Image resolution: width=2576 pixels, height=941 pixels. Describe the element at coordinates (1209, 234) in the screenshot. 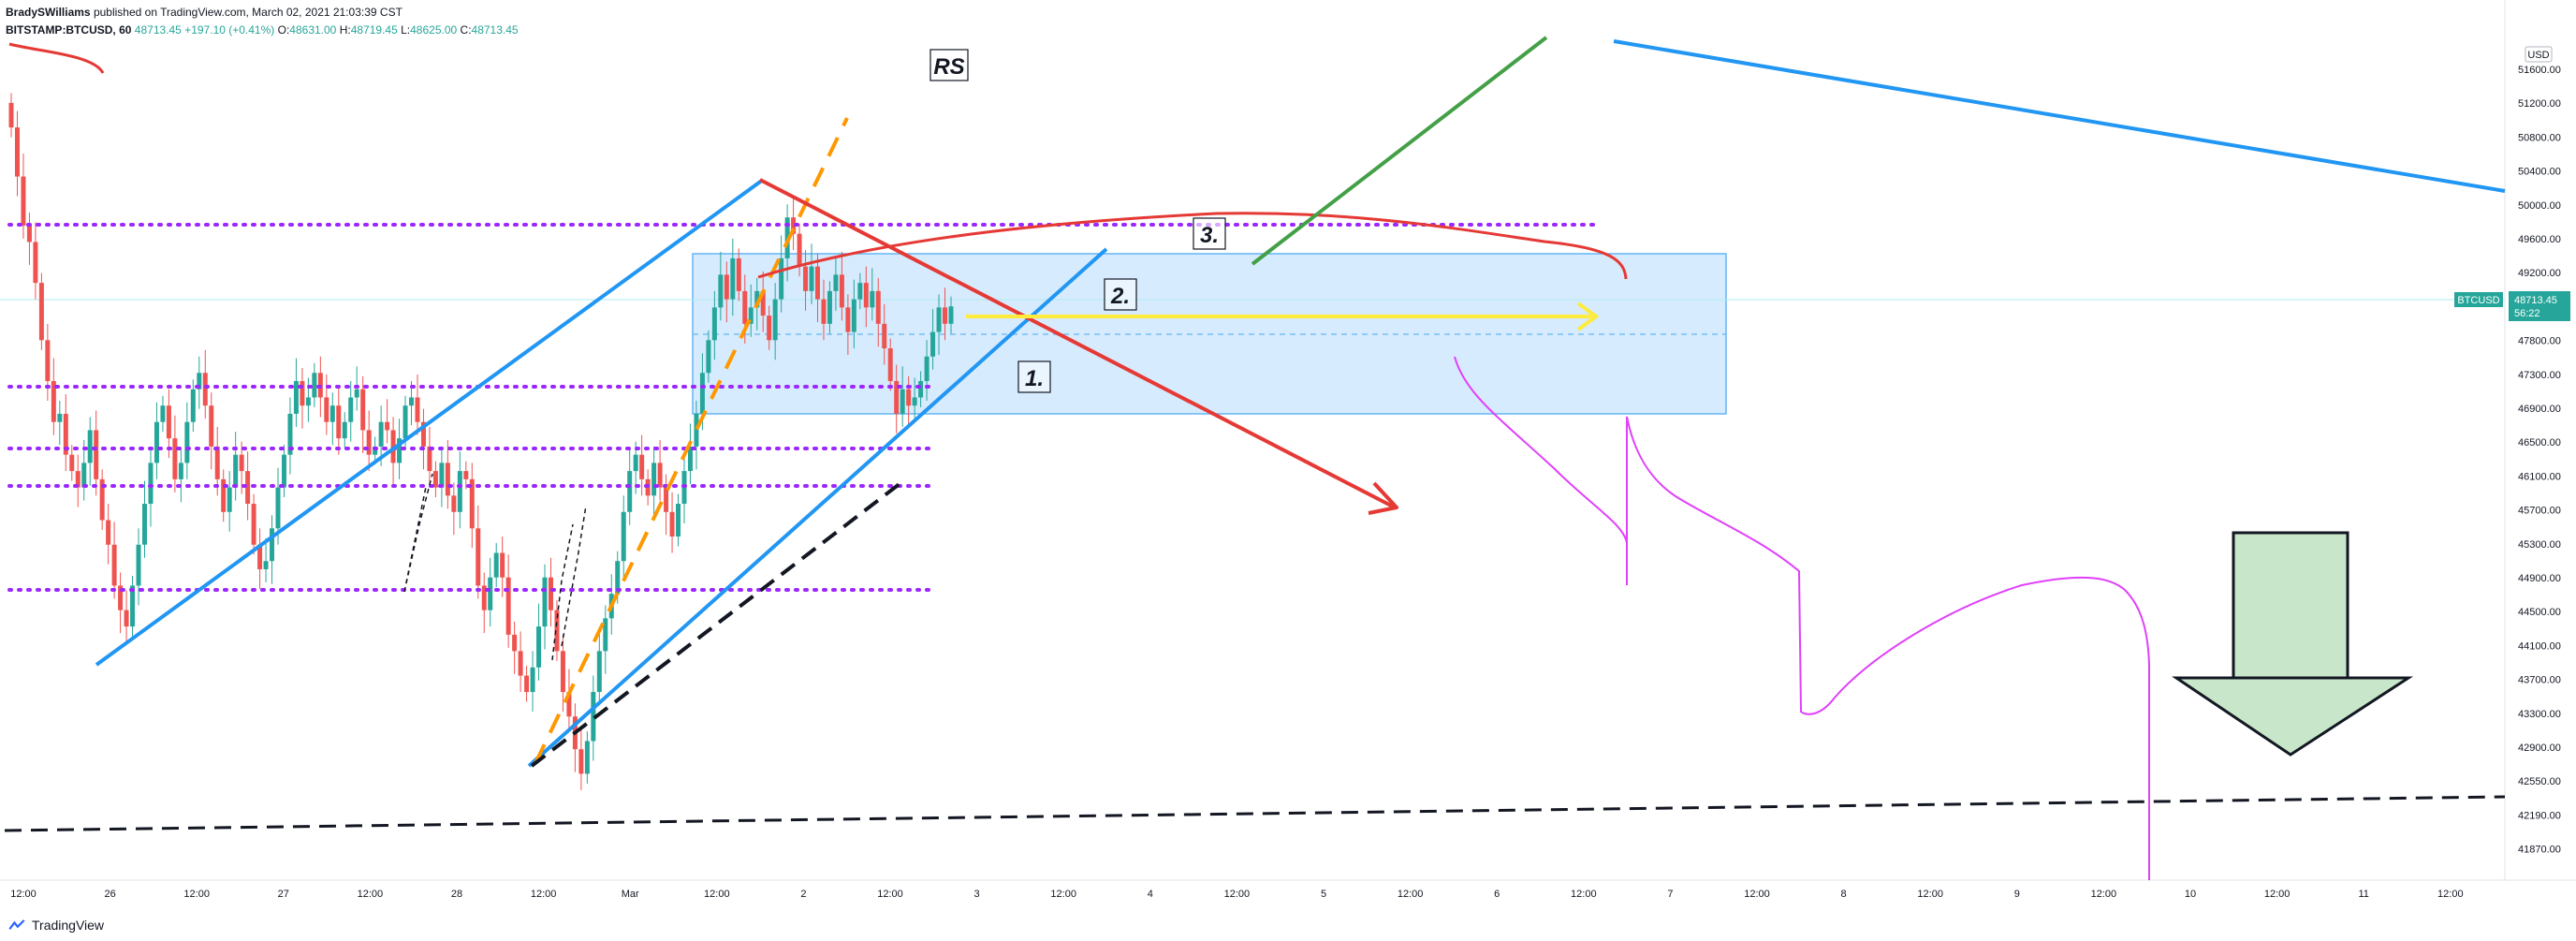

I see `label-3: 3.` at that location.